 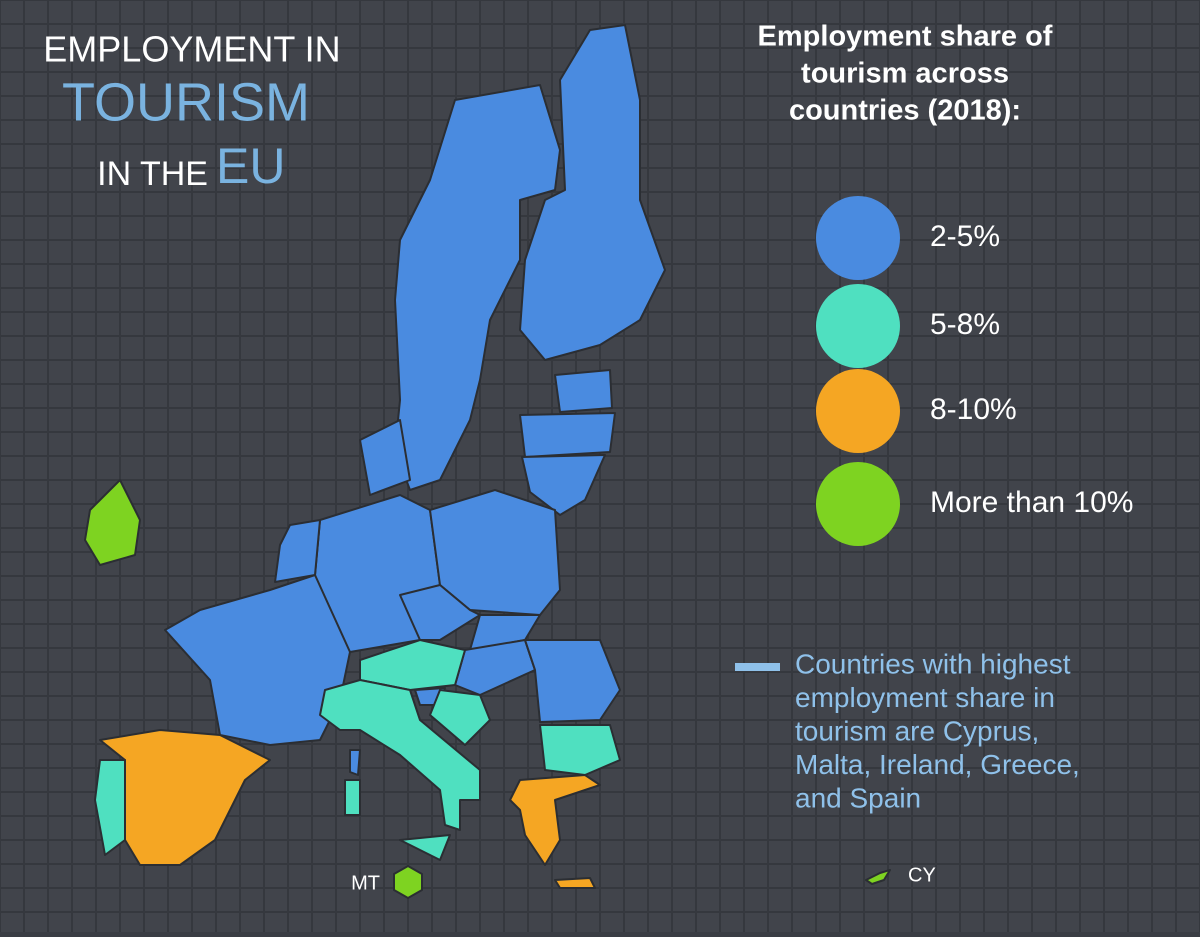 What do you see at coordinates (257, 660) in the screenshot?
I see `france` at bounding box center [257, 660].